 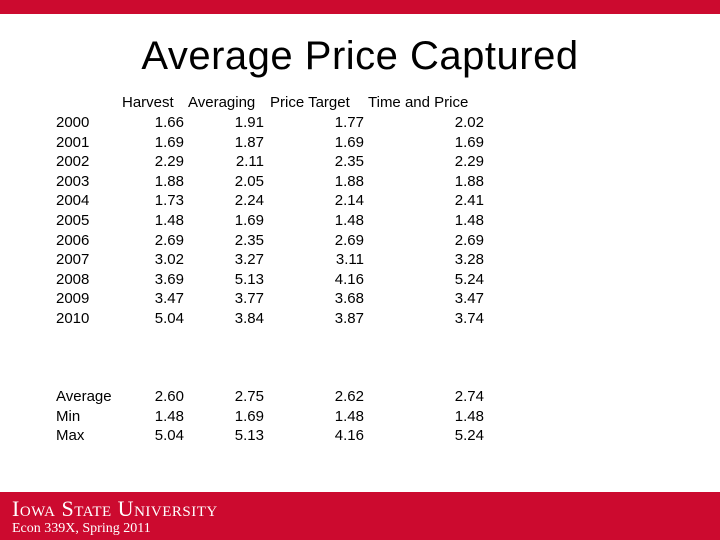 I want to click on year-label: 2005, so click(x=73, y=220).